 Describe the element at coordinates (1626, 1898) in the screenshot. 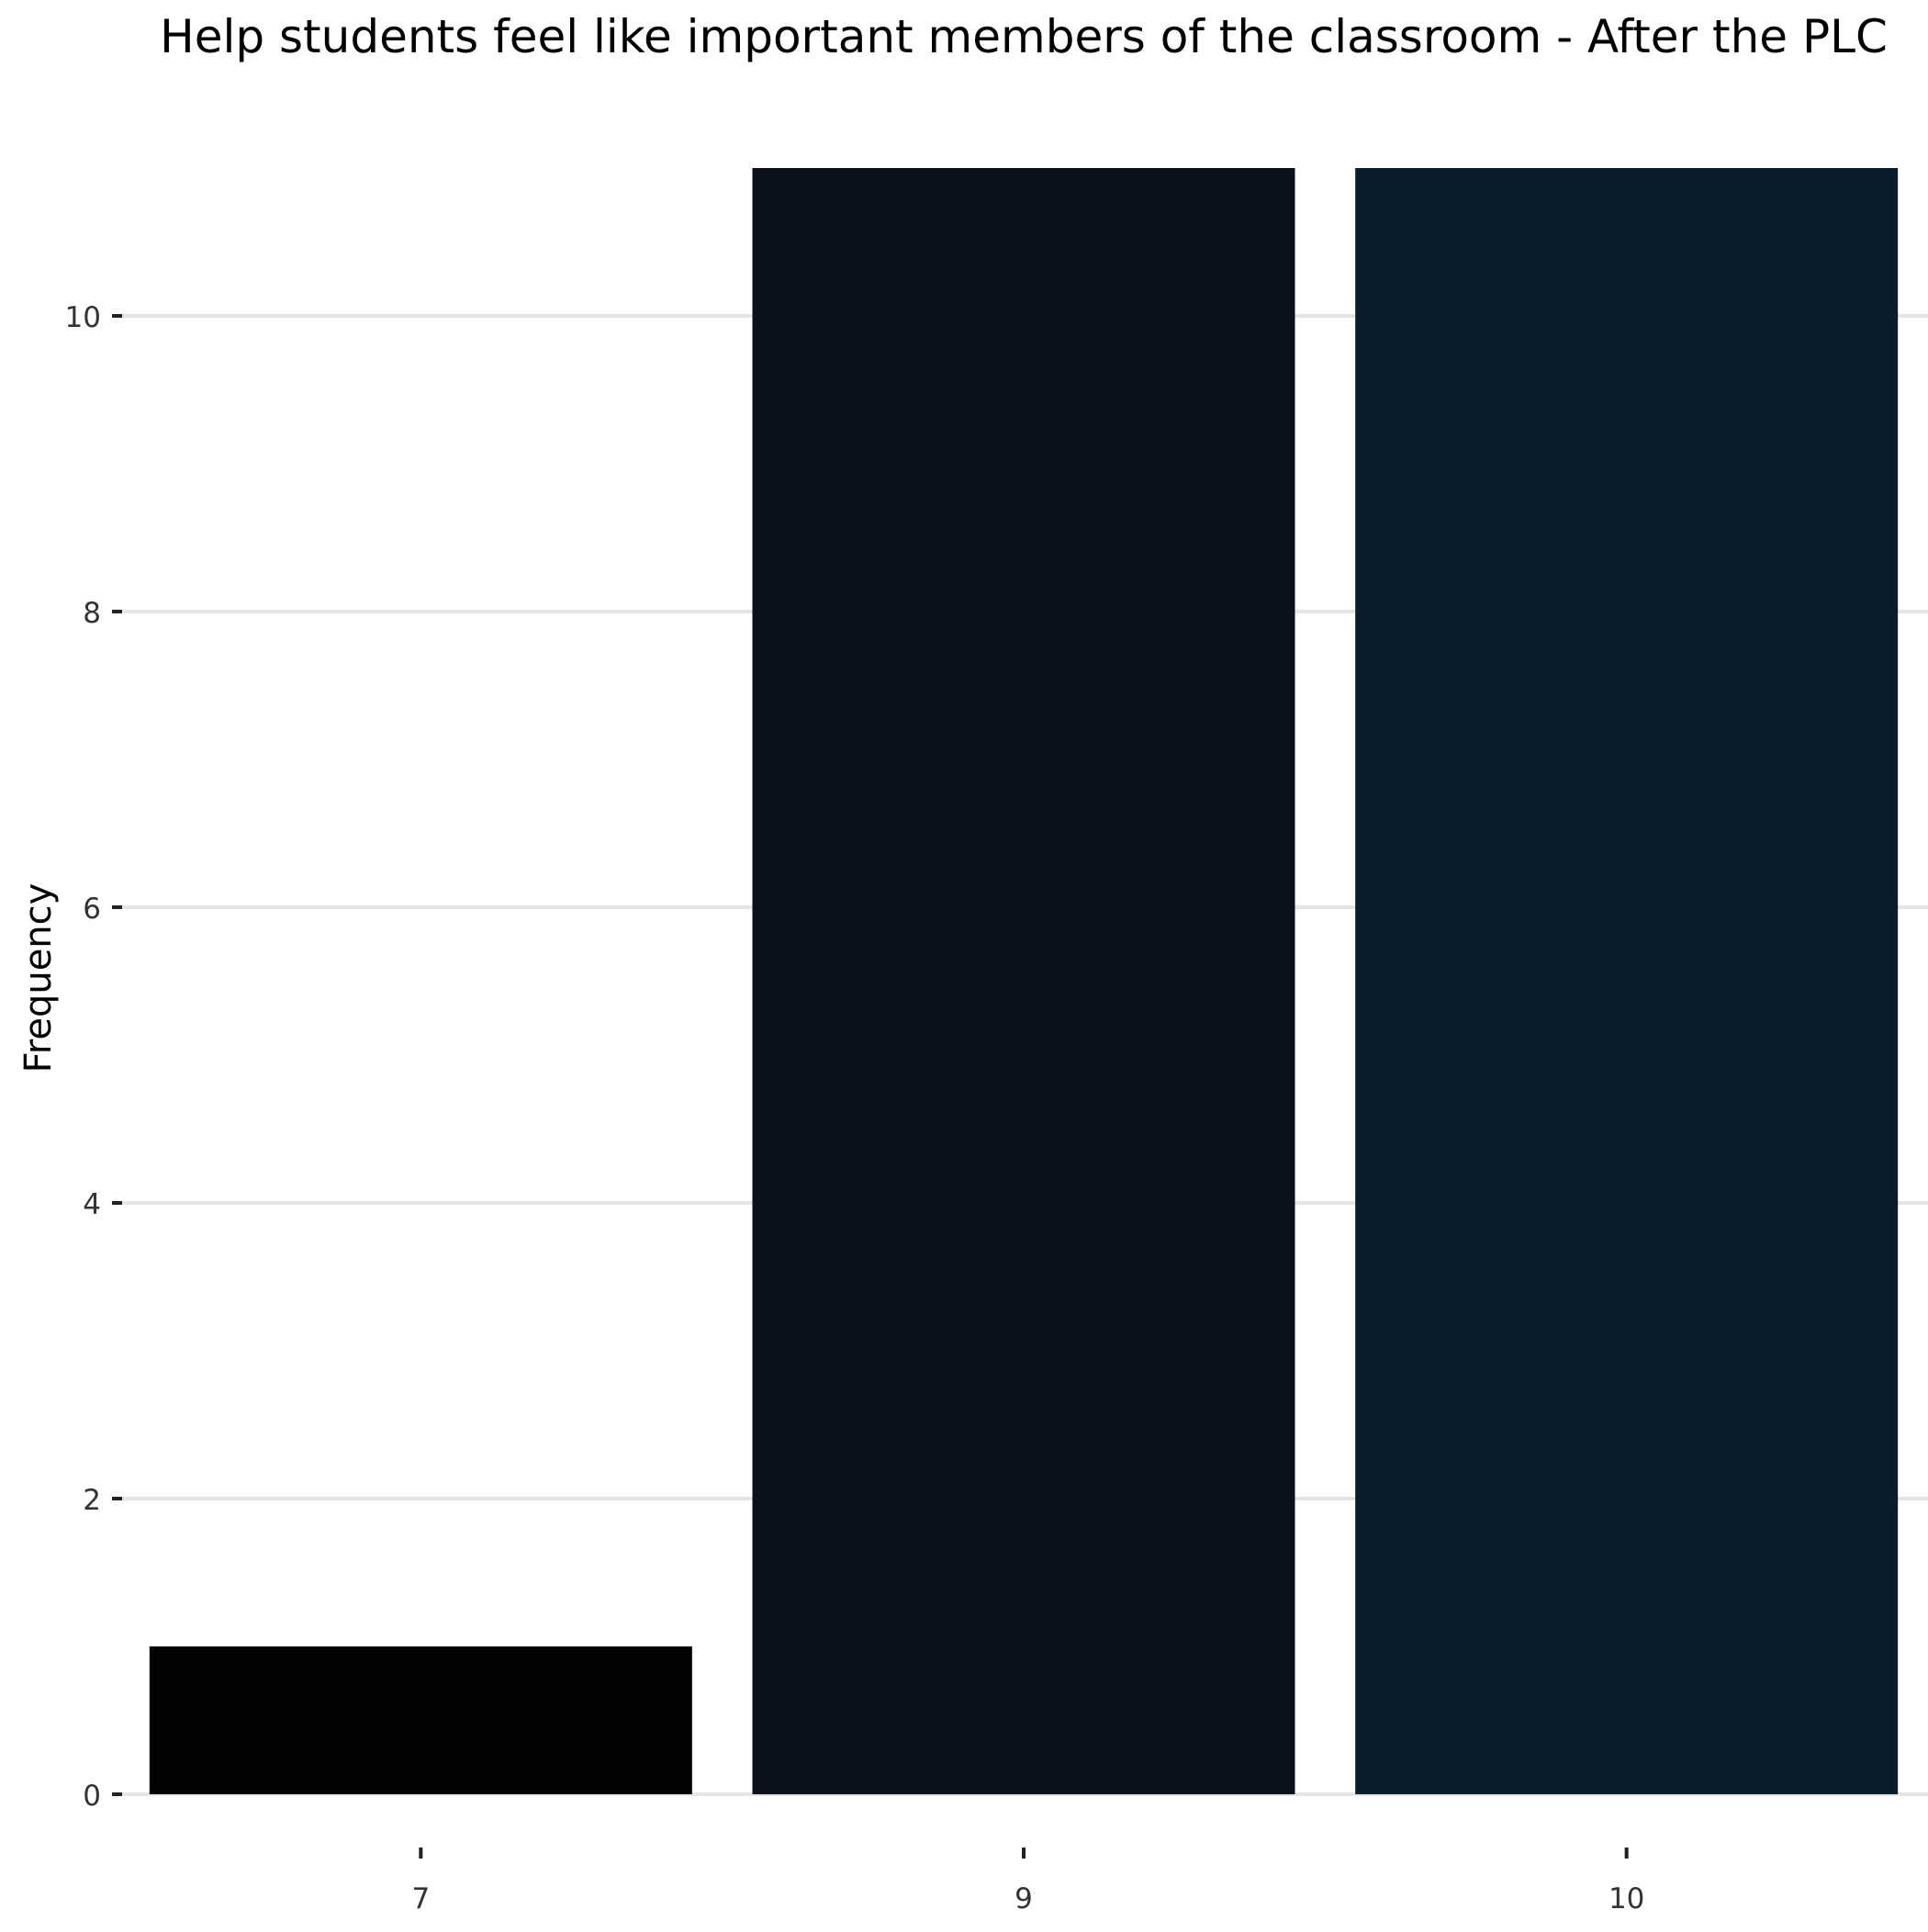

I see `x-tick-label-10: 10` at that location.